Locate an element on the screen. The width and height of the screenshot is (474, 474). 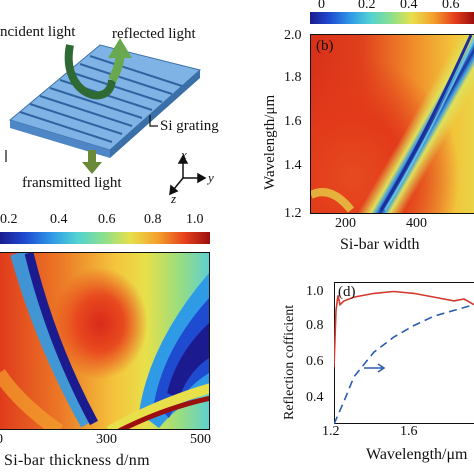
d-ytick: 0.4 is located at coordinates (315, 397).